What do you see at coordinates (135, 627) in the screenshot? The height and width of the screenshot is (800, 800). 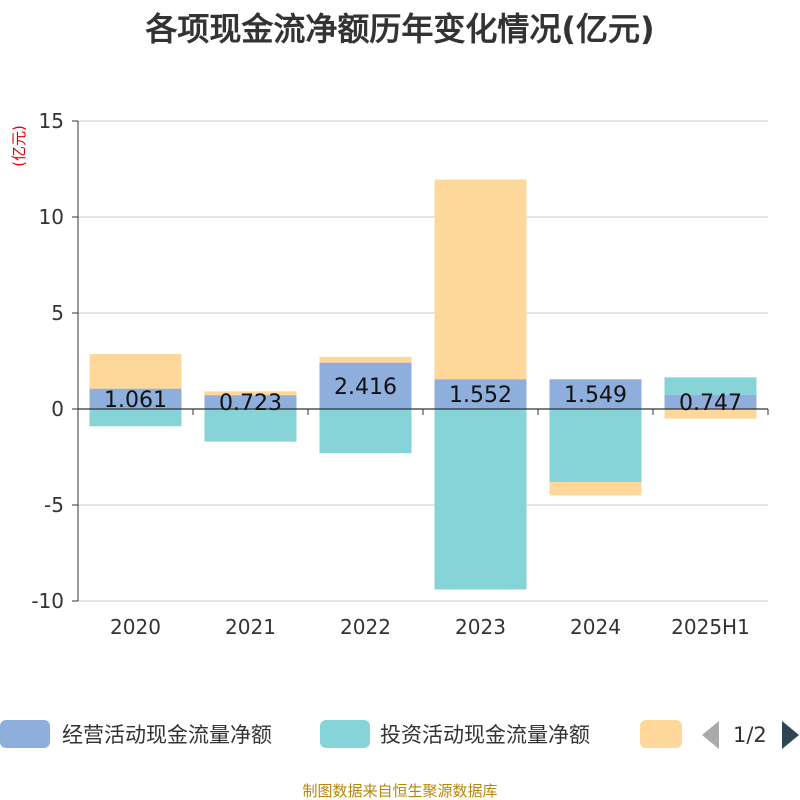 I see `x-tick-label: 2020` at bounding box center [135, 627].